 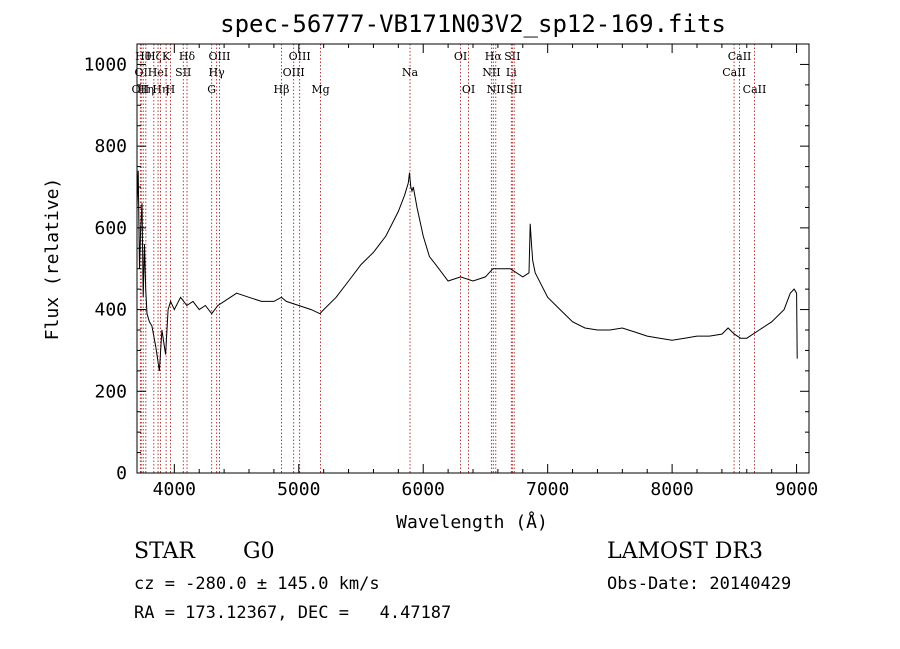 I want to click on line-marker-label: OII, so click(x=141, y=89).